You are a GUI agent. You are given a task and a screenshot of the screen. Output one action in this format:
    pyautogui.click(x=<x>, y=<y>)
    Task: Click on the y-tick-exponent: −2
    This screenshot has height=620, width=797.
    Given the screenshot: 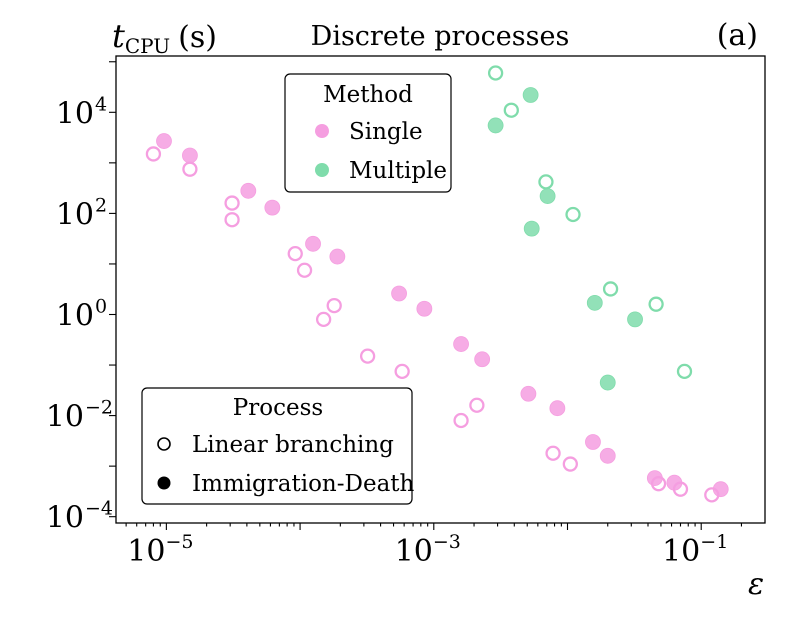 What is the action you would take?
    pyautogui.click(x=99, y=408)
    